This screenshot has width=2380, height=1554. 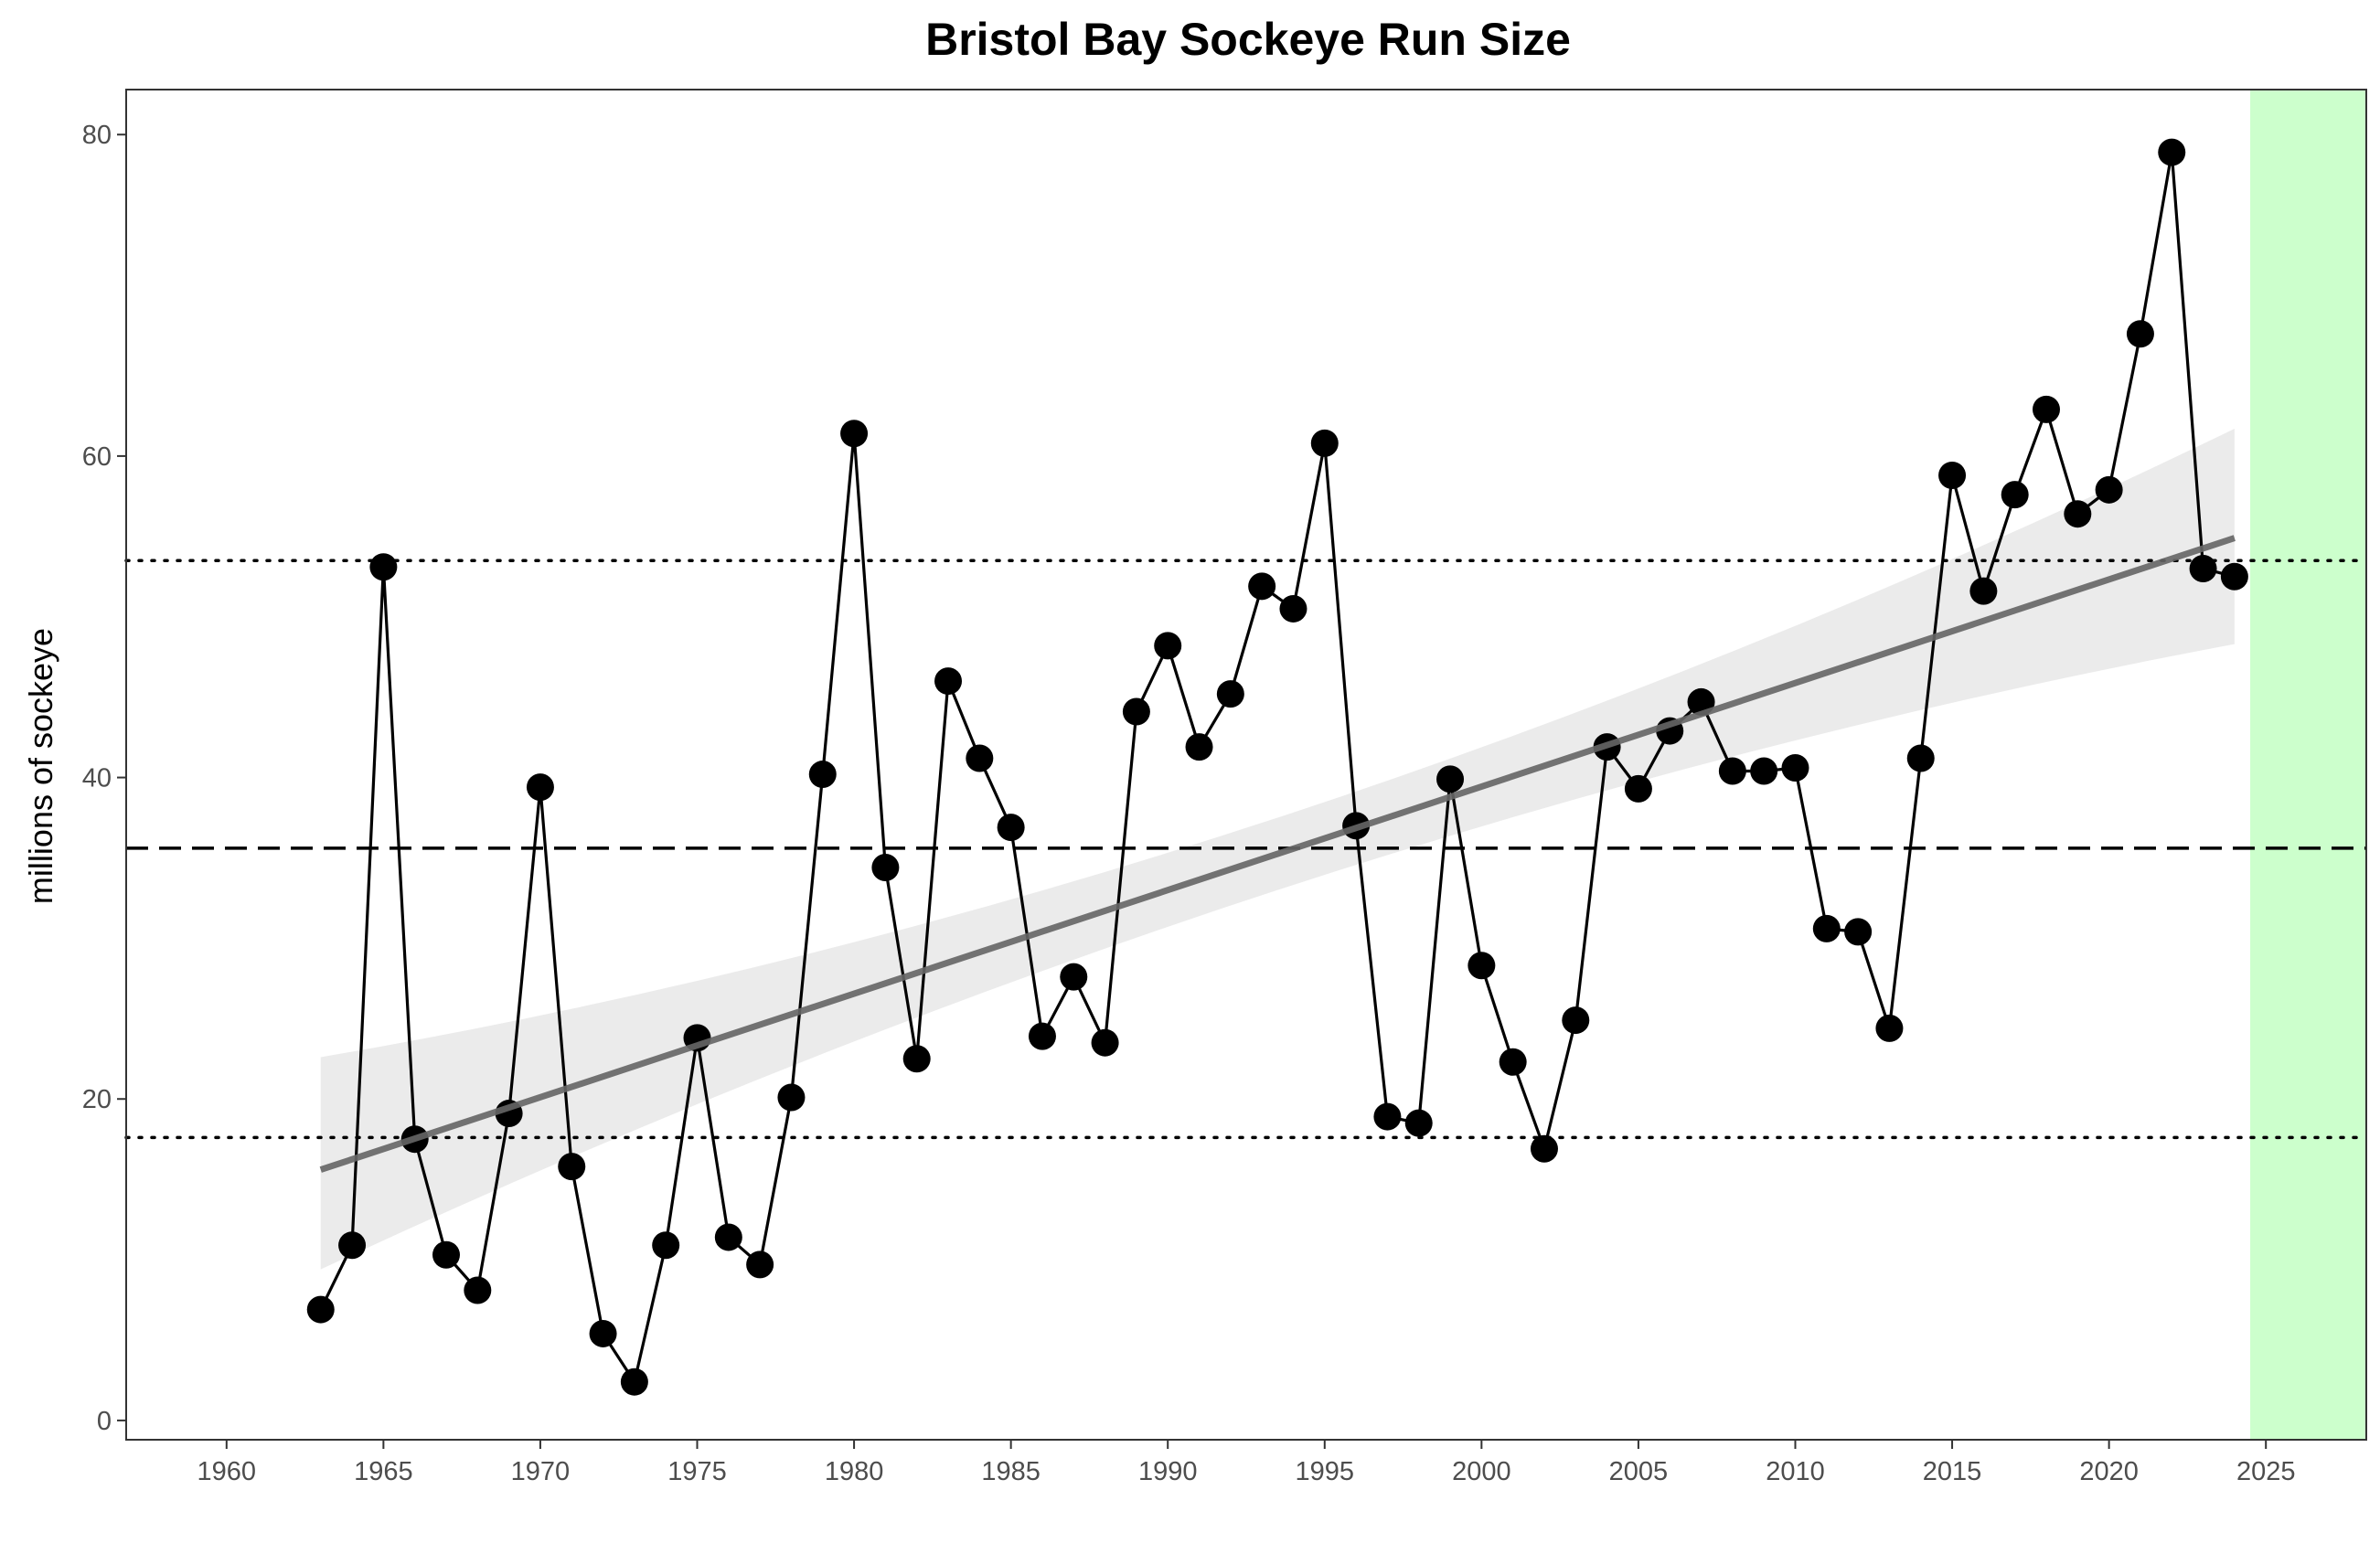 What do you see at coordinates (97, 135) in the screenshot?
I see `y-tick-label: 80` at bounding box center [97, 135].